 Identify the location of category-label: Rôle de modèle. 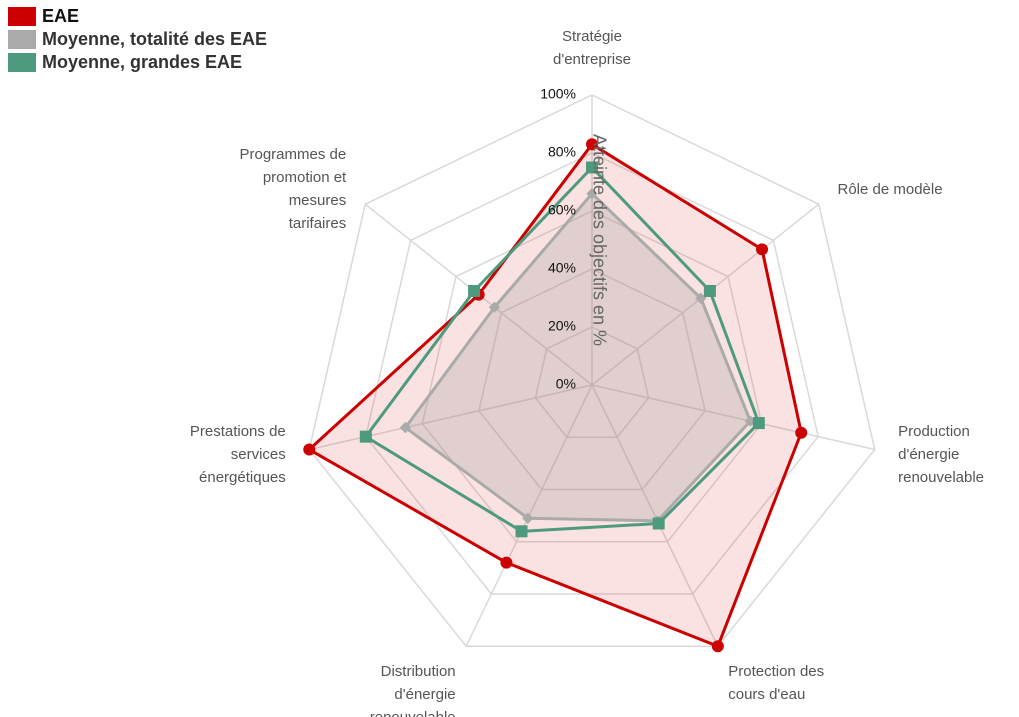
(890, 189).